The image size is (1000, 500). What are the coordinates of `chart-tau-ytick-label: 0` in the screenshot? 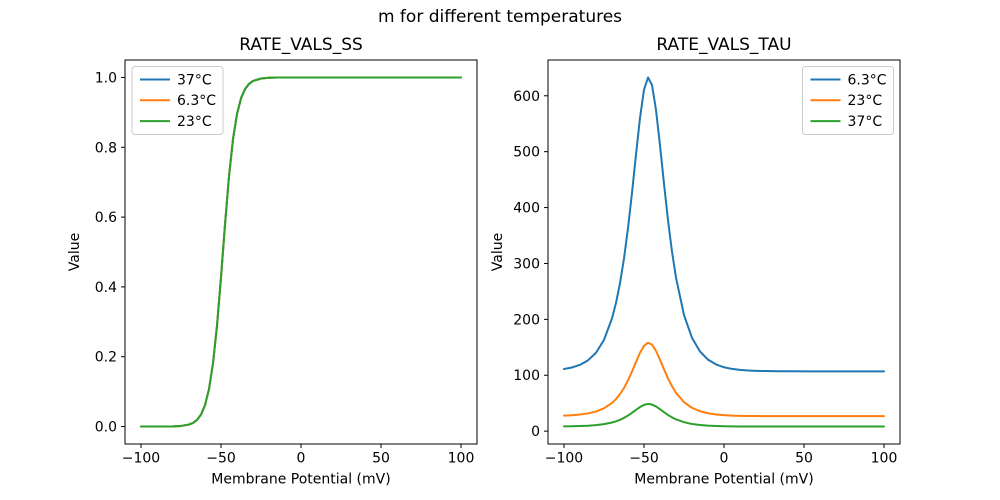 It's located at (535, 432).